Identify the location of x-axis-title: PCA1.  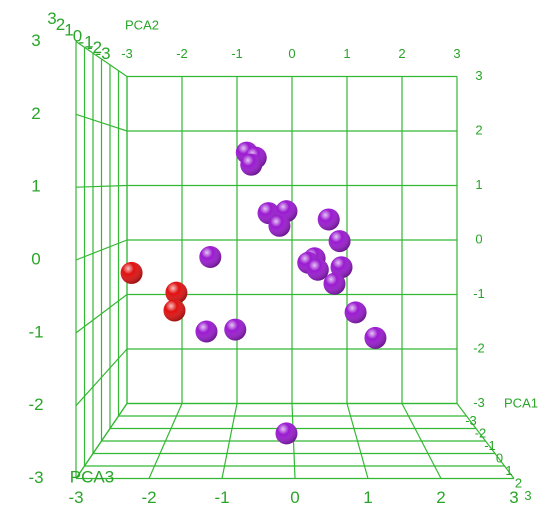
(521, 402).